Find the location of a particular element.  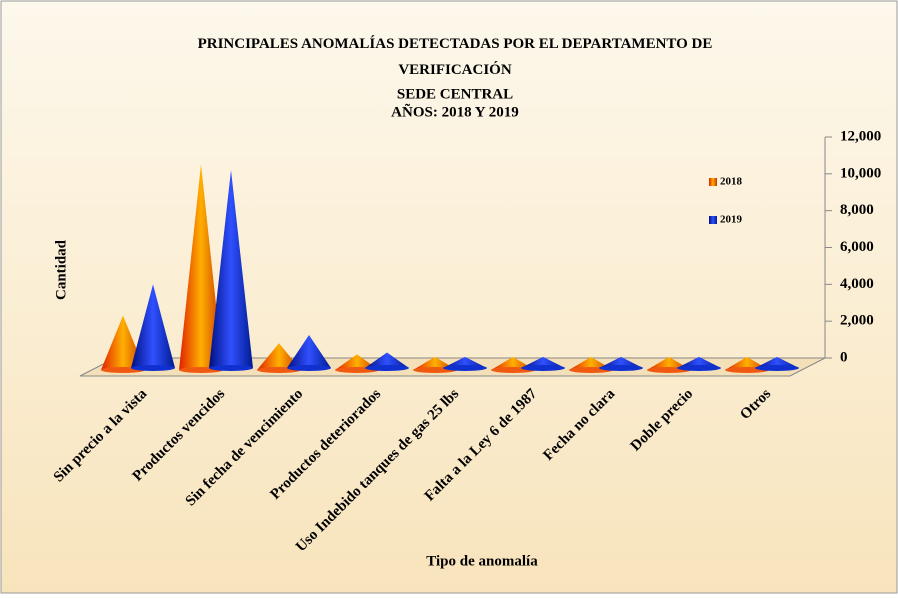

y-tick-label: 0 is located at coordinates (844, 357).